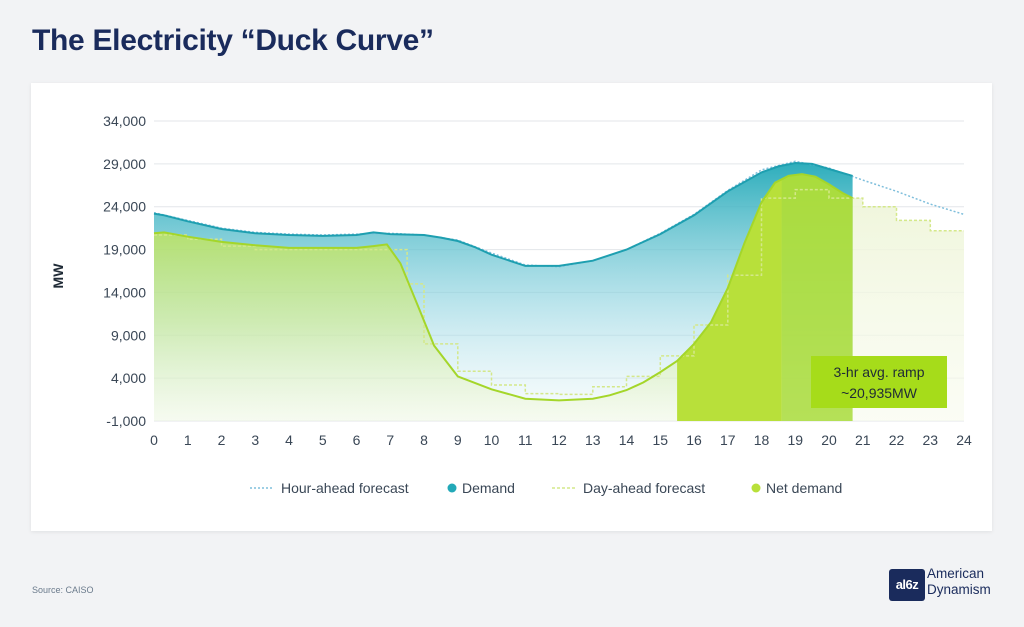 The image size is (1024, 627). I want to click on legend-net-demand-label: Net demand, so click(804, 488).